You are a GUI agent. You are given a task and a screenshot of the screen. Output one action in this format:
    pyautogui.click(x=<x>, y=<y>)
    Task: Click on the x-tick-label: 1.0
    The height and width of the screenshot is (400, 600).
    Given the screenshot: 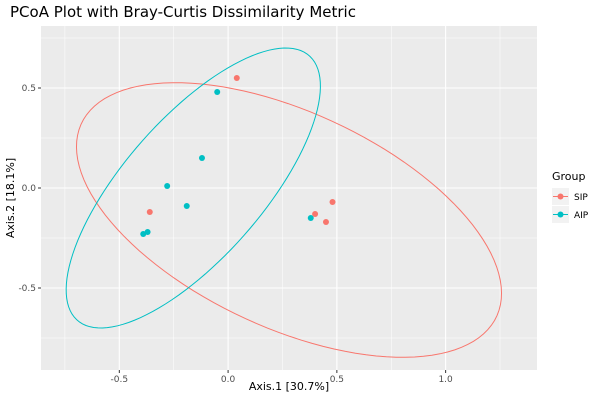 What is the action you would take?
    pyautogui.click(x=445, y=380)
    